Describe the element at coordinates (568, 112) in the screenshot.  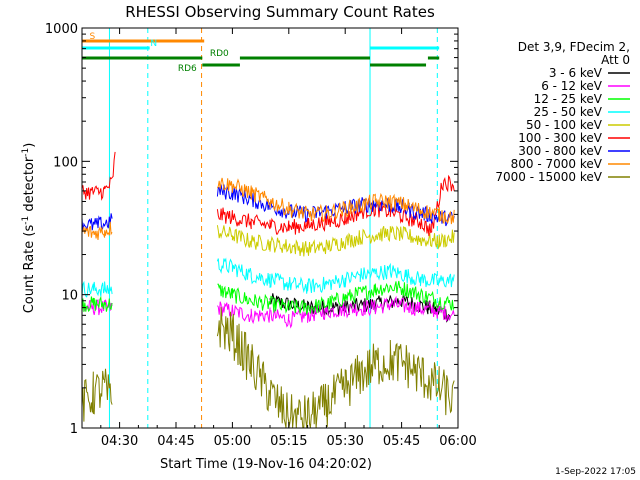
I see `legend-label: 25 - 50 keV` at that location.